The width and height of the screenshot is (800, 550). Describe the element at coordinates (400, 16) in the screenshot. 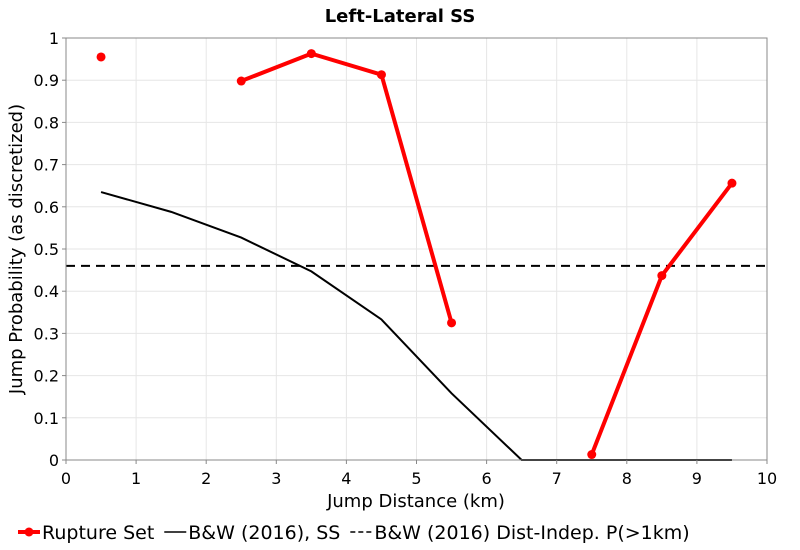

I see `chart-title: Left-Lateral SS` at that location.